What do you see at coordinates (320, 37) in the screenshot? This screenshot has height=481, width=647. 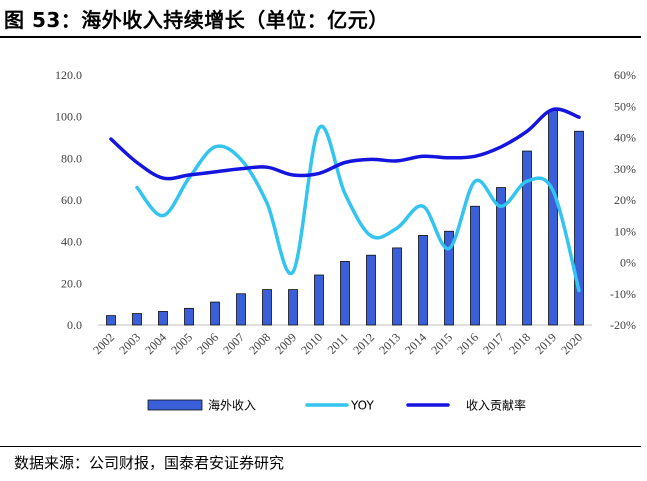 I see `title-rule` at bounding box center [320, 37].